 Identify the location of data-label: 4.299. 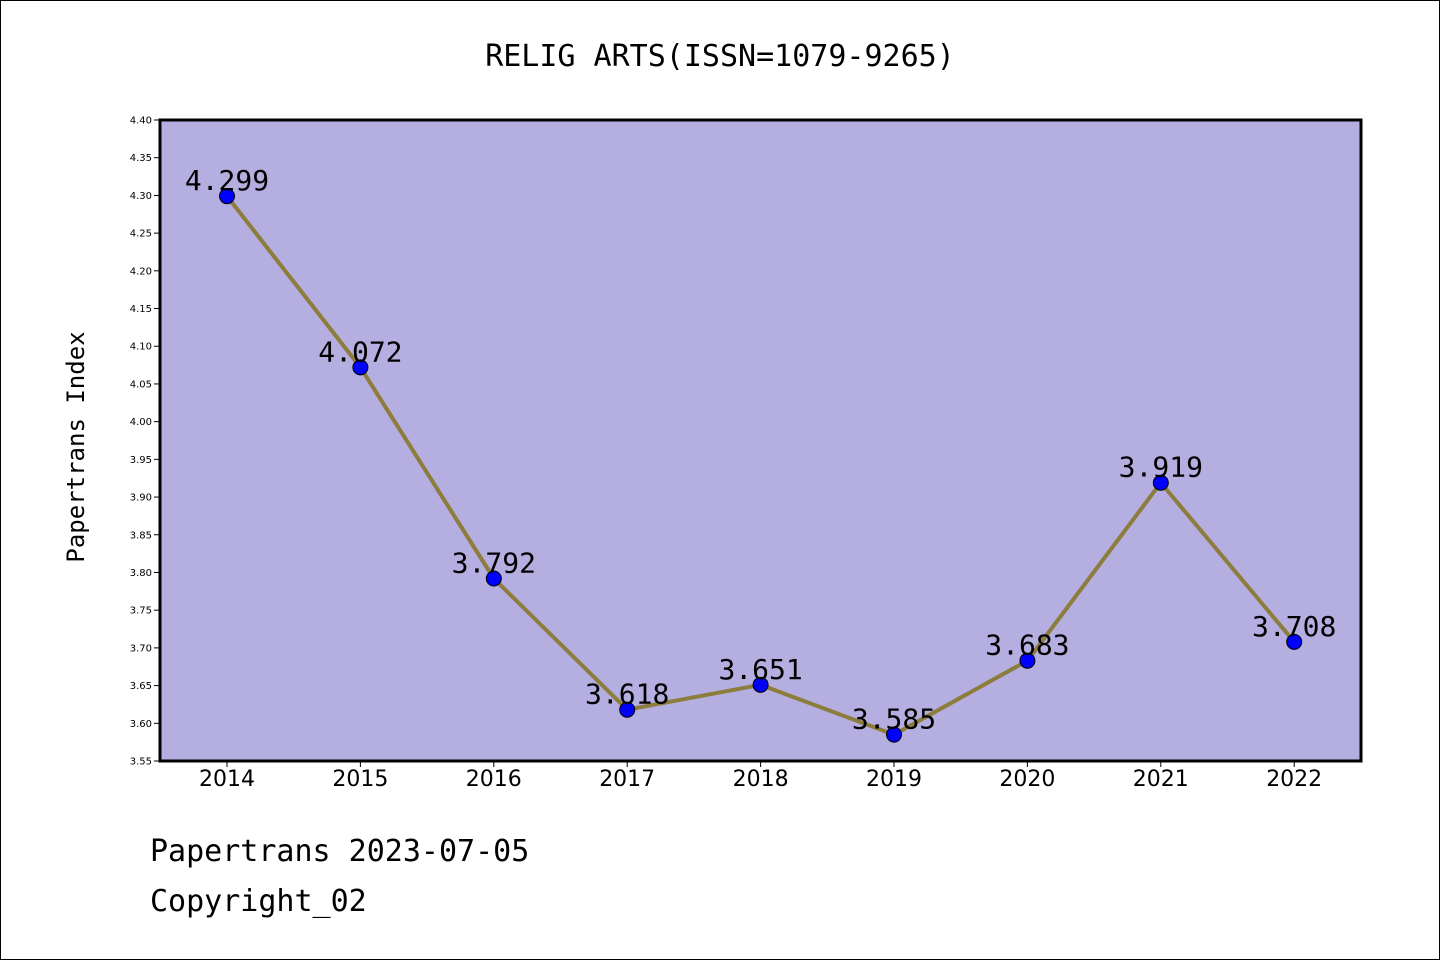
(227, 180).